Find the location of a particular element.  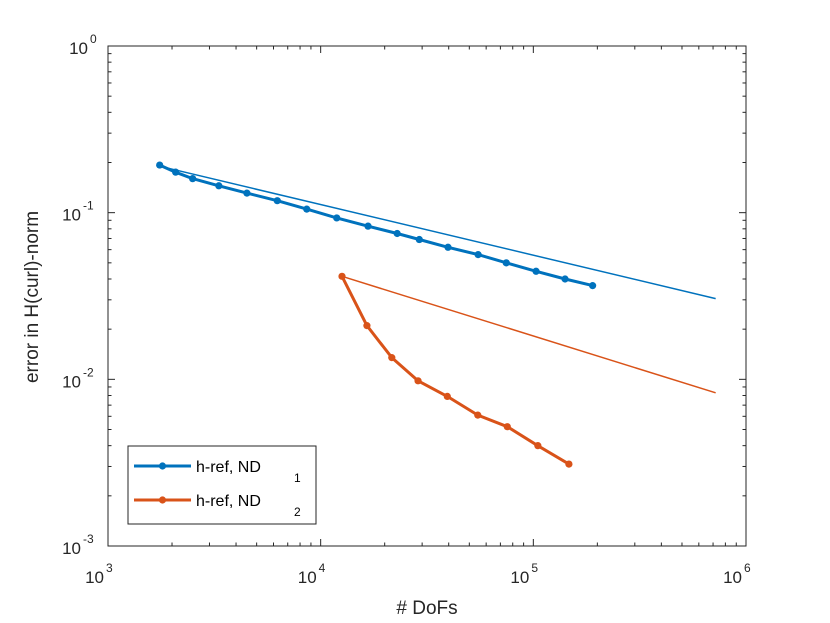

legend: h-ref, ND 1 h-ref, ND 2 is located at coordinates (222, 485).